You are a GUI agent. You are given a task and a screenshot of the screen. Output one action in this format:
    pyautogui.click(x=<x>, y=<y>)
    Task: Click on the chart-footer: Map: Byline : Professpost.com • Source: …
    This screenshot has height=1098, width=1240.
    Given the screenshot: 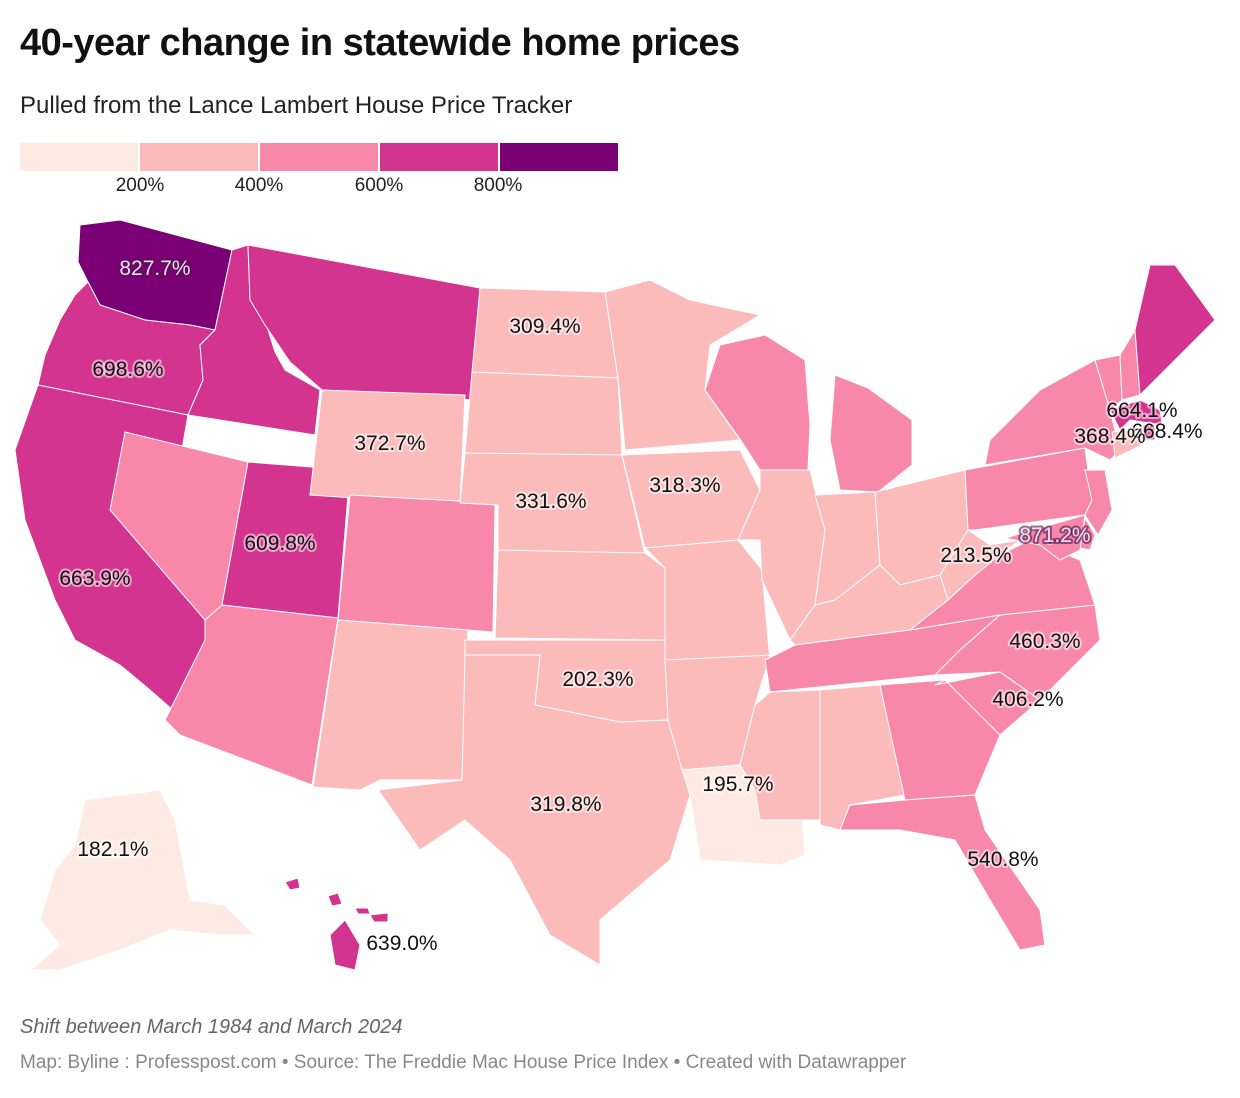 What is the action you would take?
    pyautogui.click(x=463, y=1062)
    